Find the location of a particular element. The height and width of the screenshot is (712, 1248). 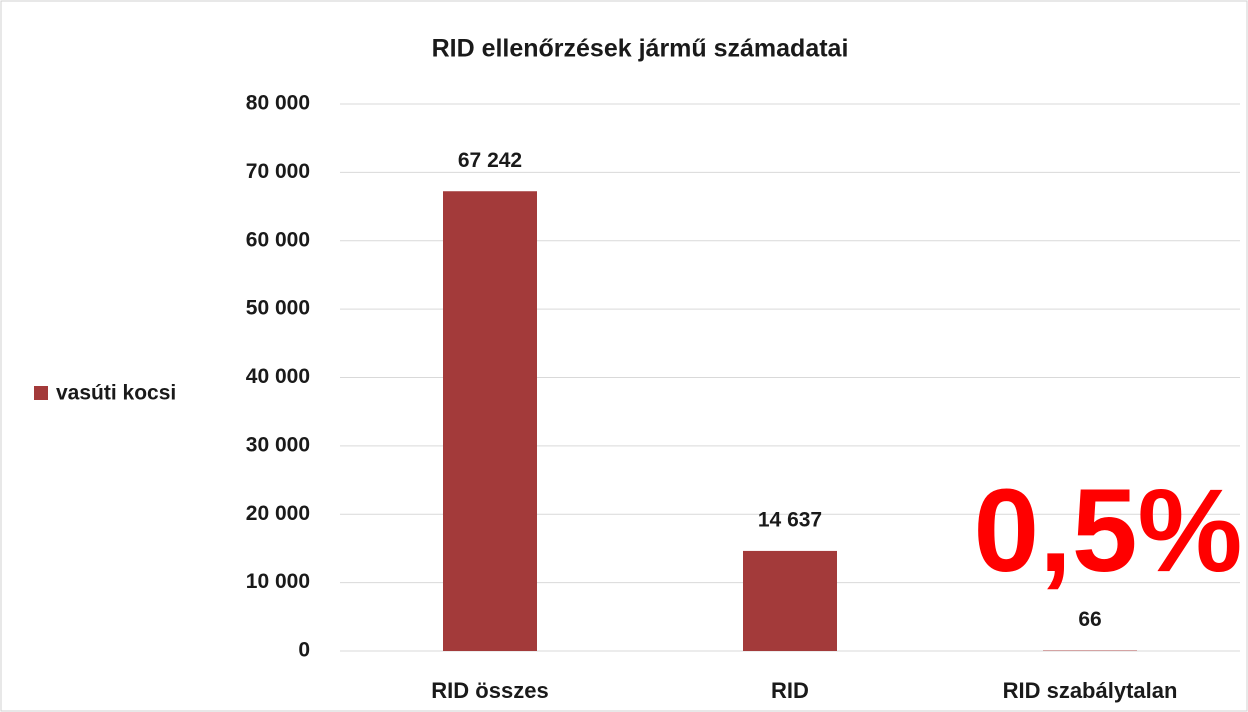

x-tick-label: RID is located at coordinates (790, 690).